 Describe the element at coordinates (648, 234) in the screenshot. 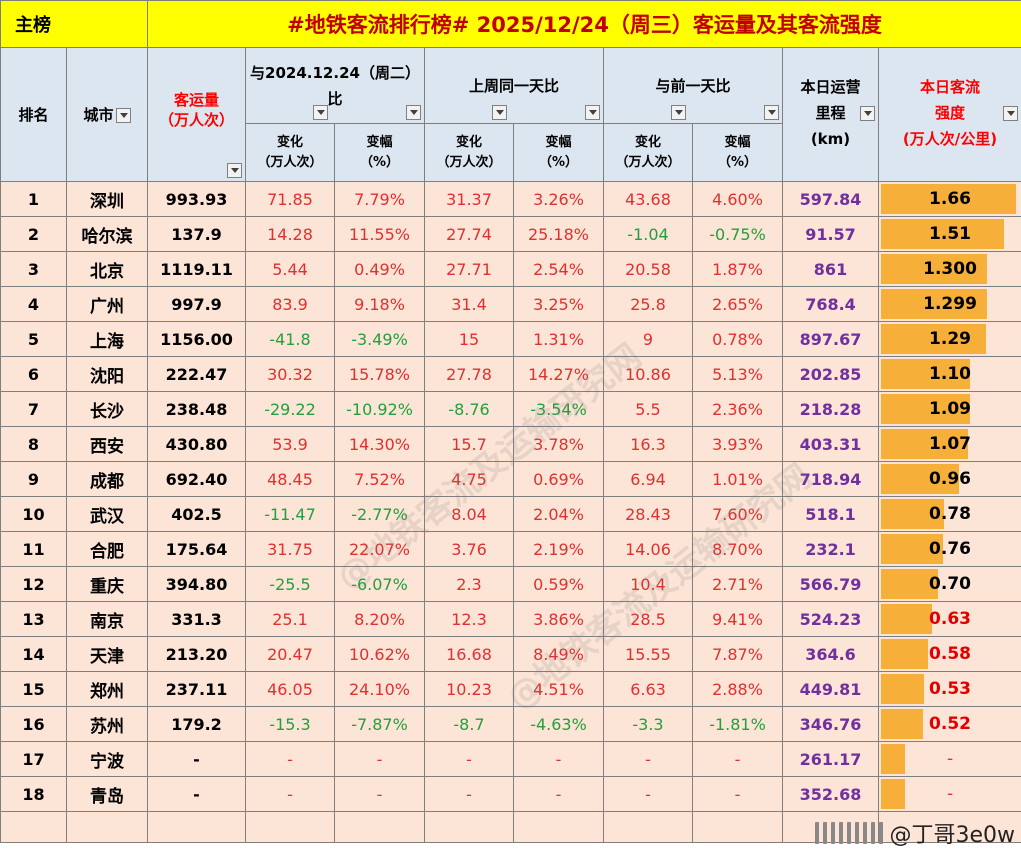

I see `cell-dod-change: -1.04` at that location.